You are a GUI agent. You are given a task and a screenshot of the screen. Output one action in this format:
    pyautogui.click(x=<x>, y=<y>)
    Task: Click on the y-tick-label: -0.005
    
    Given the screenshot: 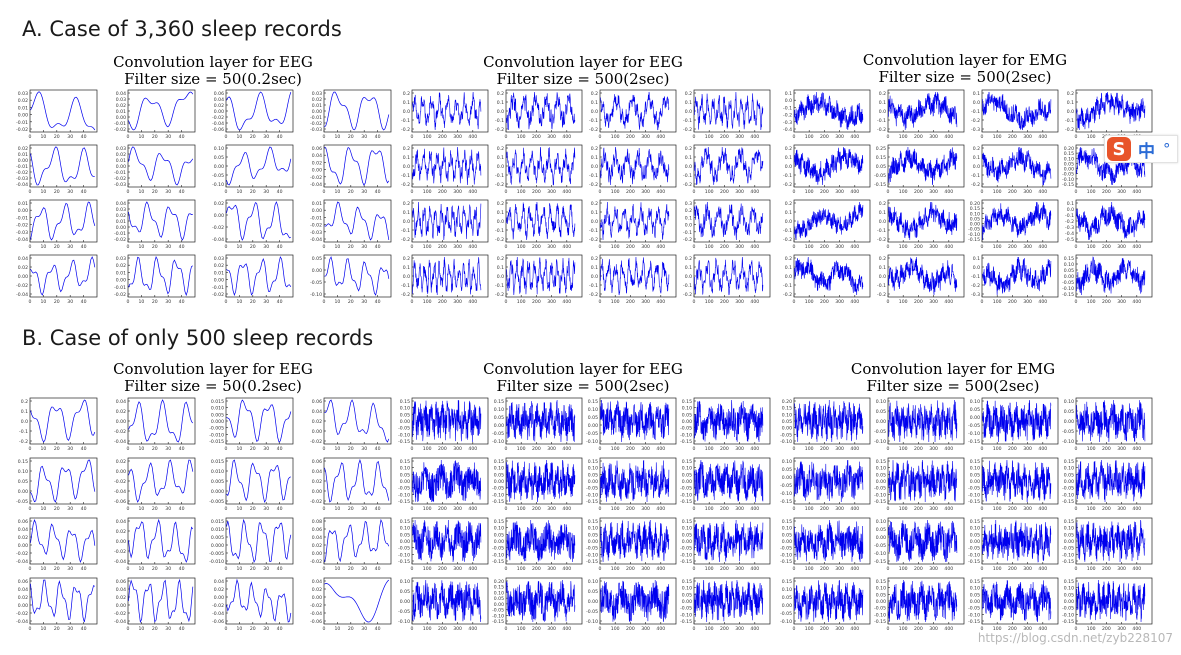 What is the action you would take?
    pyautogui.click(x=216, y=429)
    